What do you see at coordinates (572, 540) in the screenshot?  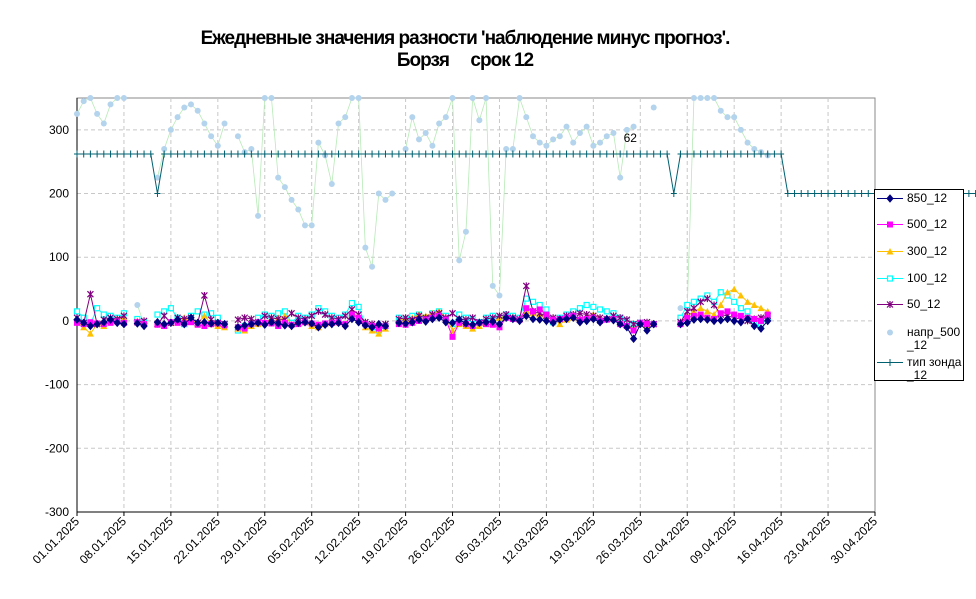 I see `x-tick-label: 19.03.2025` at bounding box center [572, 540].